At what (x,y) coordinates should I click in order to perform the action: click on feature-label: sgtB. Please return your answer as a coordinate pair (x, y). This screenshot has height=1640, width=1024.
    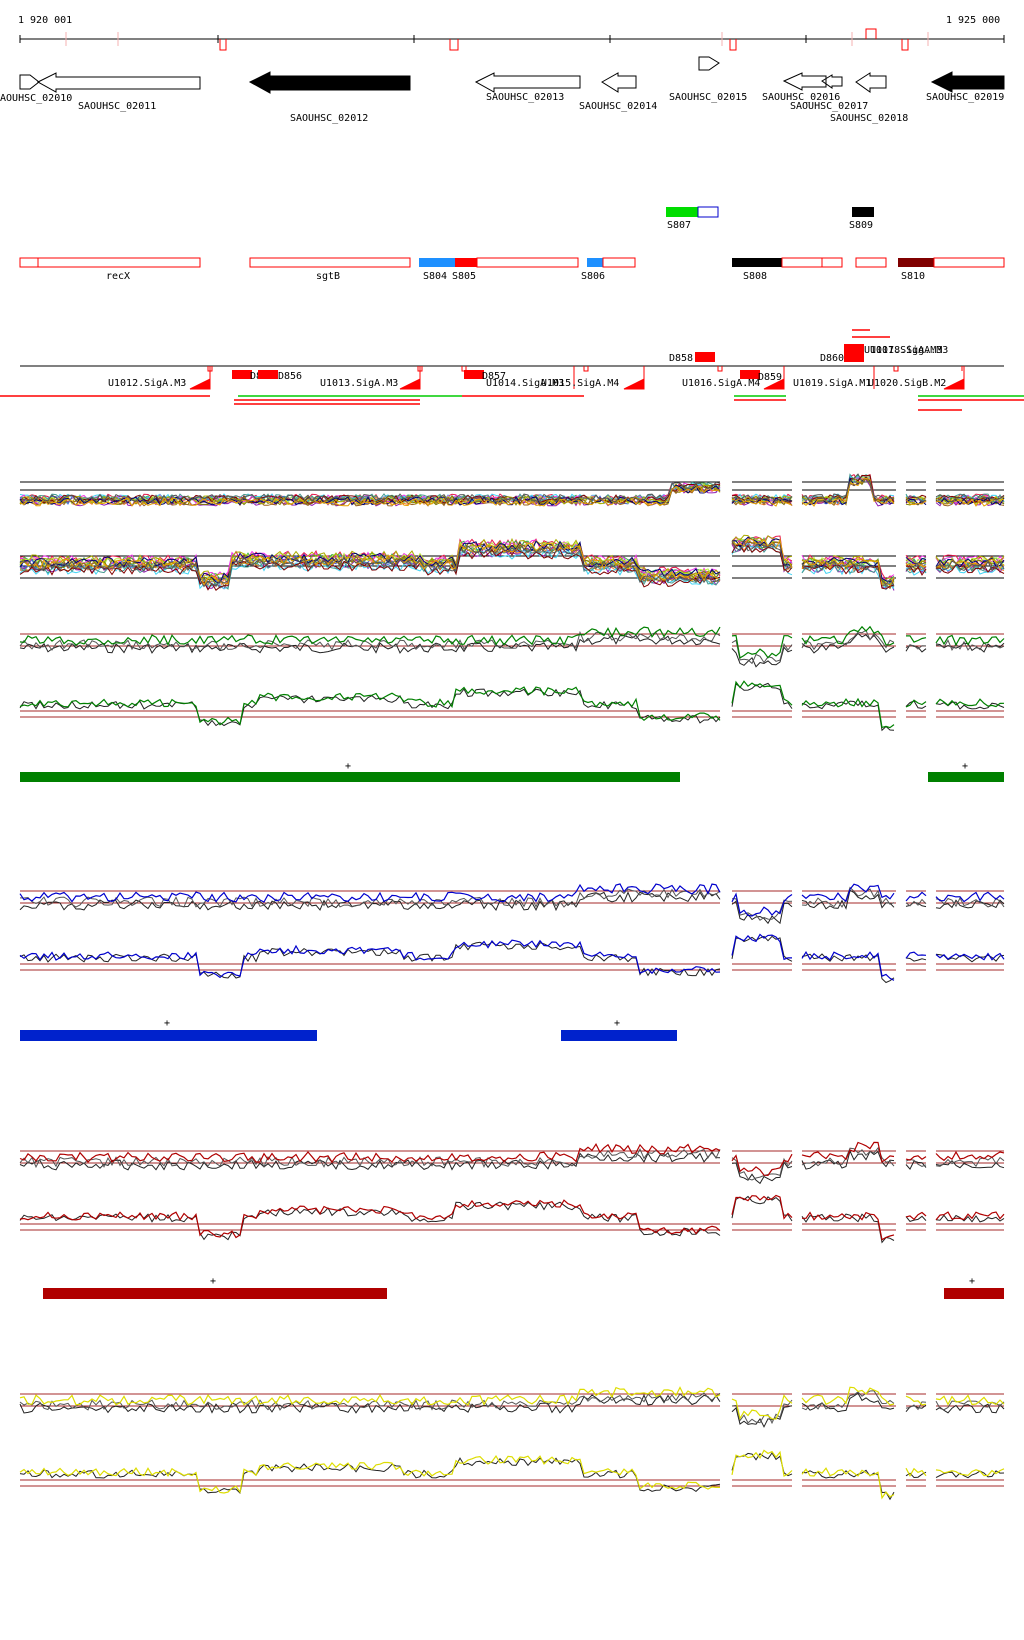
    Looking at the image, I should click on (328, 276).